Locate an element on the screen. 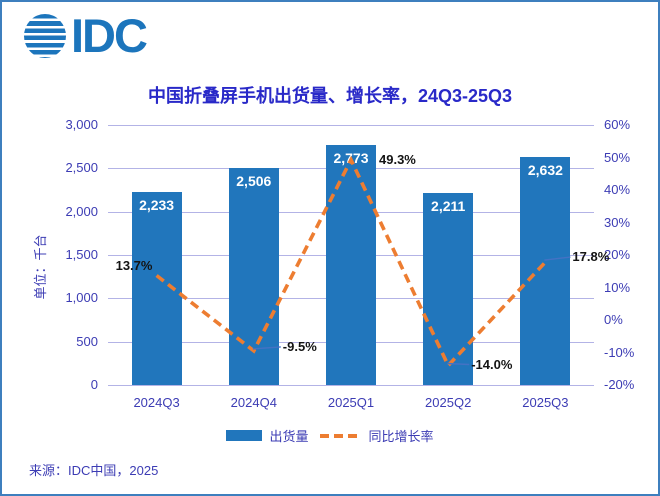 The image size is (660, 496). legend-bar-swatch is located at coordinates (244, 435).